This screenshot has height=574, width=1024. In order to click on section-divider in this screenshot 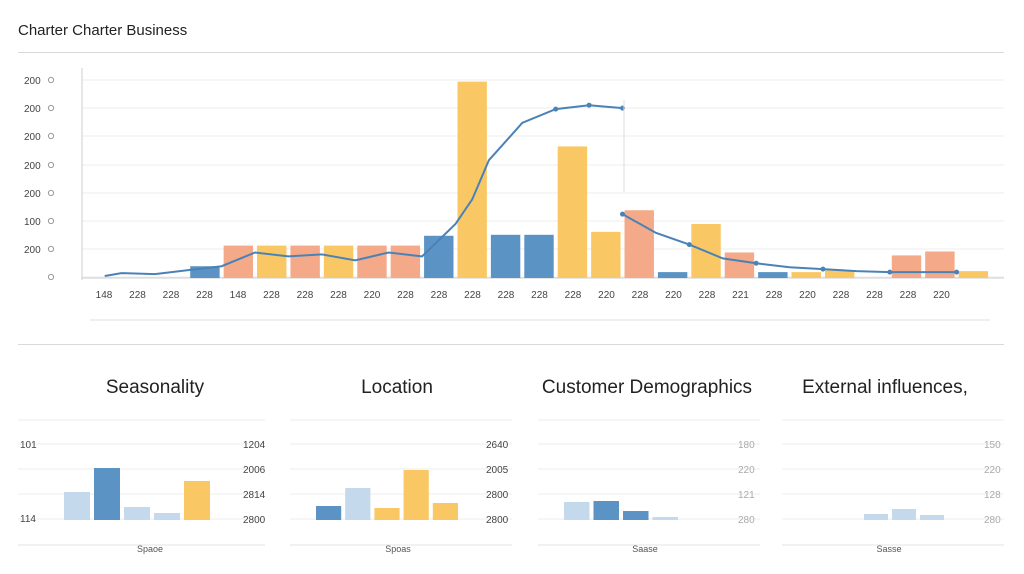, I will do `click(511, 344)`.